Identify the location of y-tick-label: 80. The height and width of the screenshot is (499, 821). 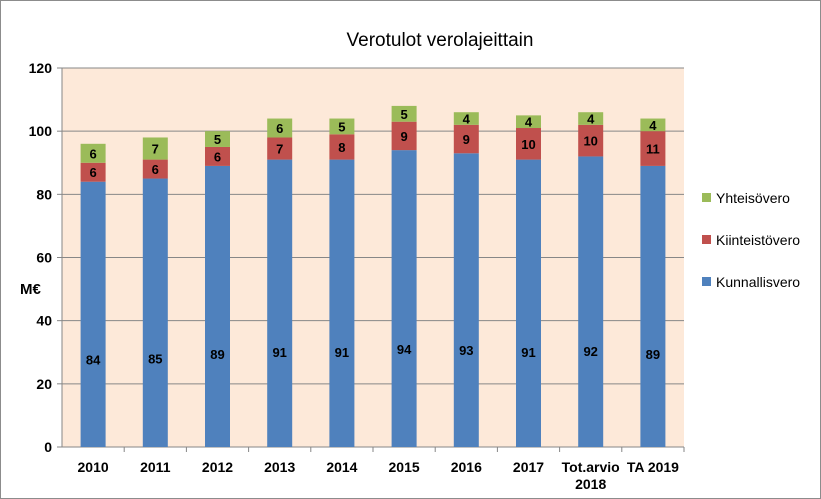
(44, 194).